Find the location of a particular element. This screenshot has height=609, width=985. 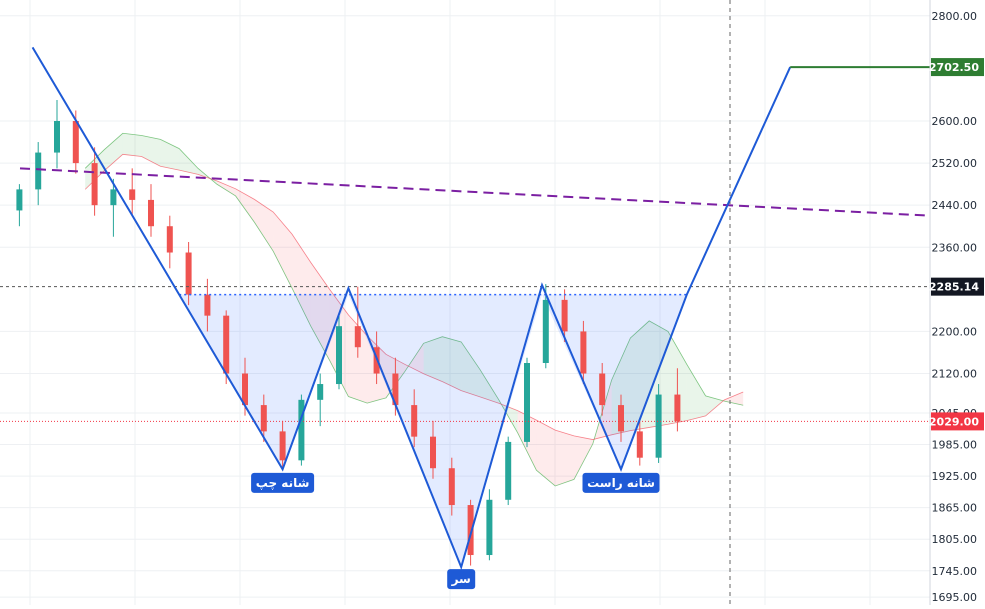

price-axis-bg is located at coordinates (957, 302).